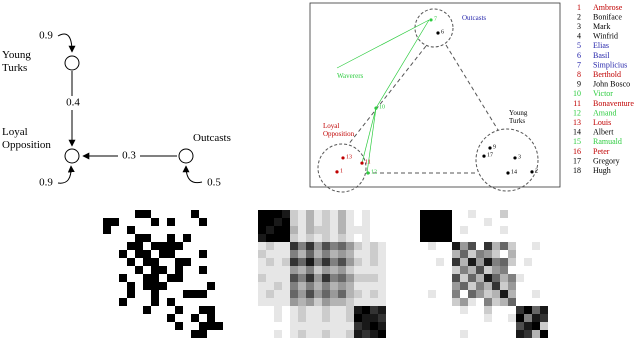 Image resolution: width=640 pixels, height=341 pixels. I want to click on waverer-link, so click(383, 96).